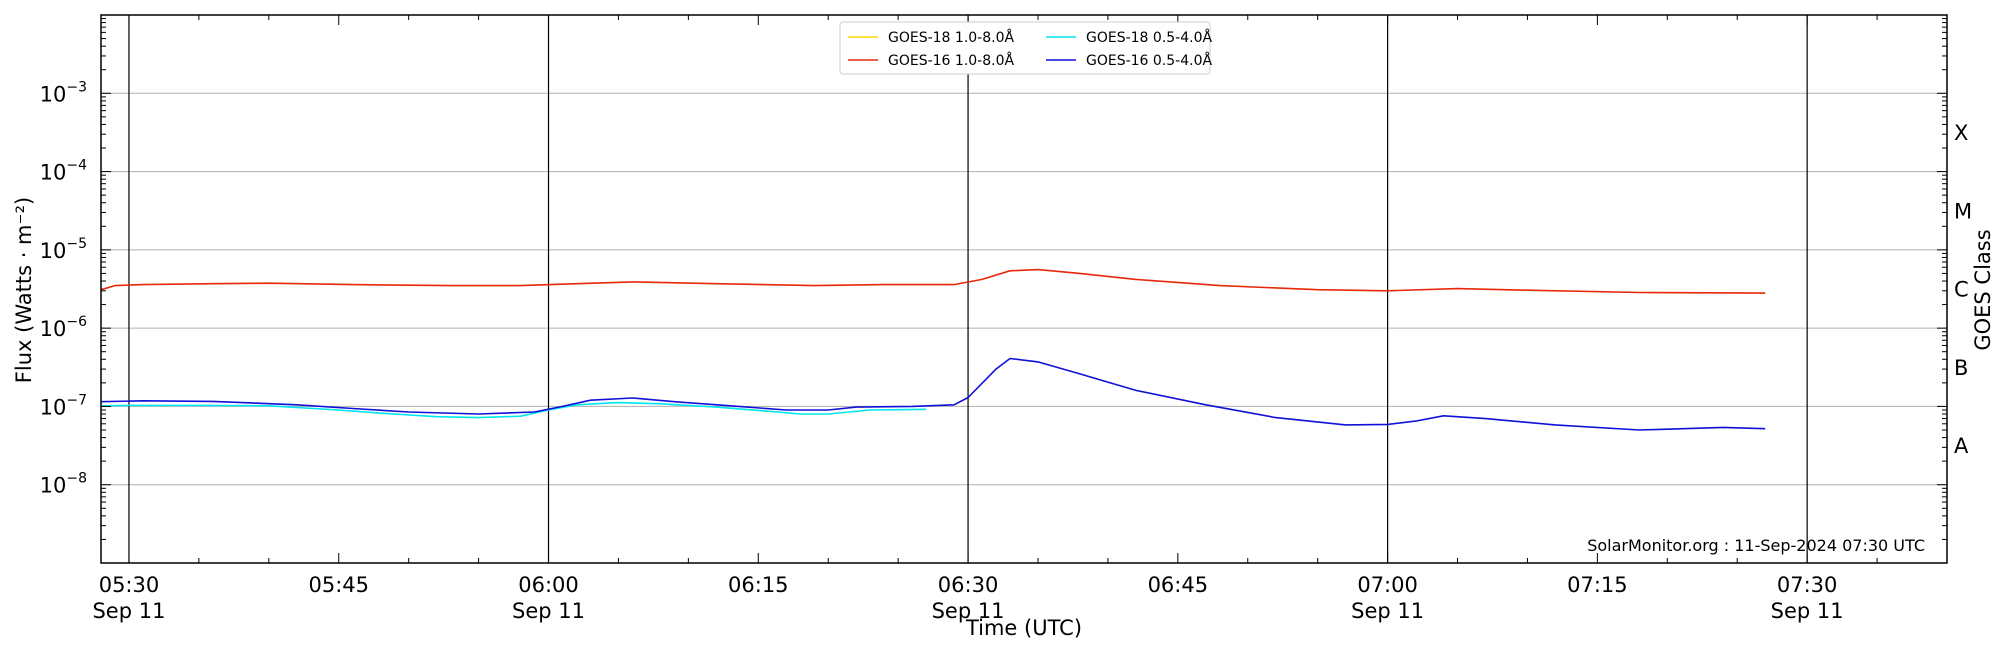 This screenshot has width=2000, height=650. What do you see at coordinates (758, 585) in the screenshot?
I see `x-tick-label: 06:15` at bounding box center [758, 585].